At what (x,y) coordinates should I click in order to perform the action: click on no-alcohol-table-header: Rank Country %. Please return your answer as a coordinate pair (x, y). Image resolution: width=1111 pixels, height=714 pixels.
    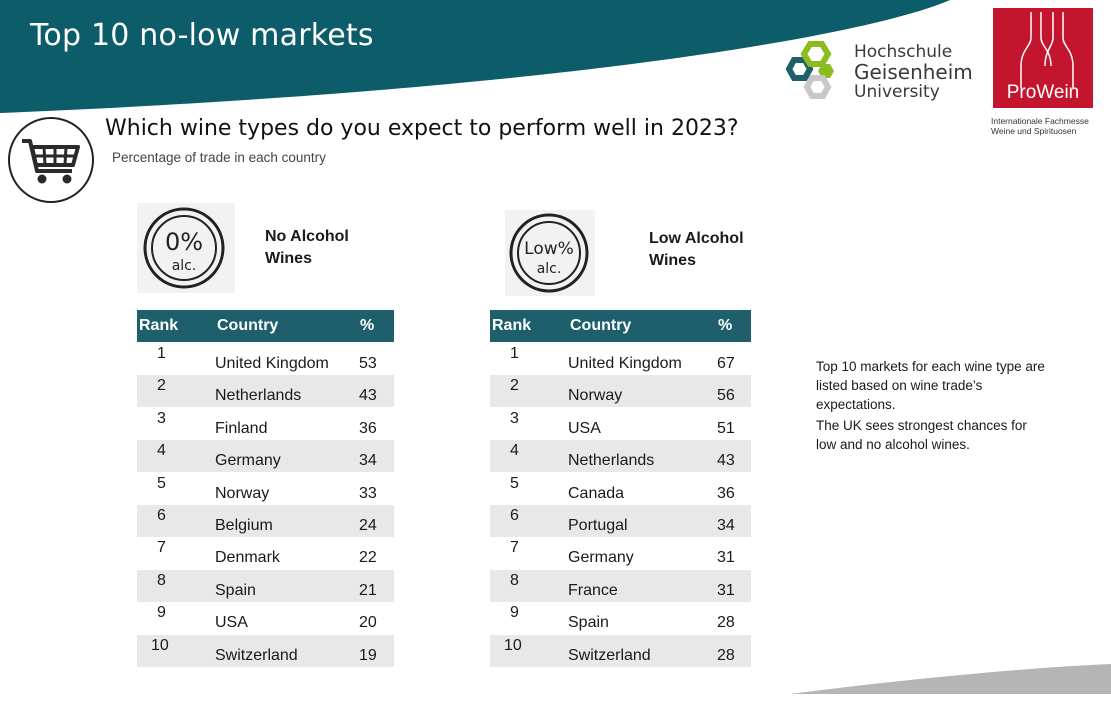
    Looking at the image, I should click on (265, 326).